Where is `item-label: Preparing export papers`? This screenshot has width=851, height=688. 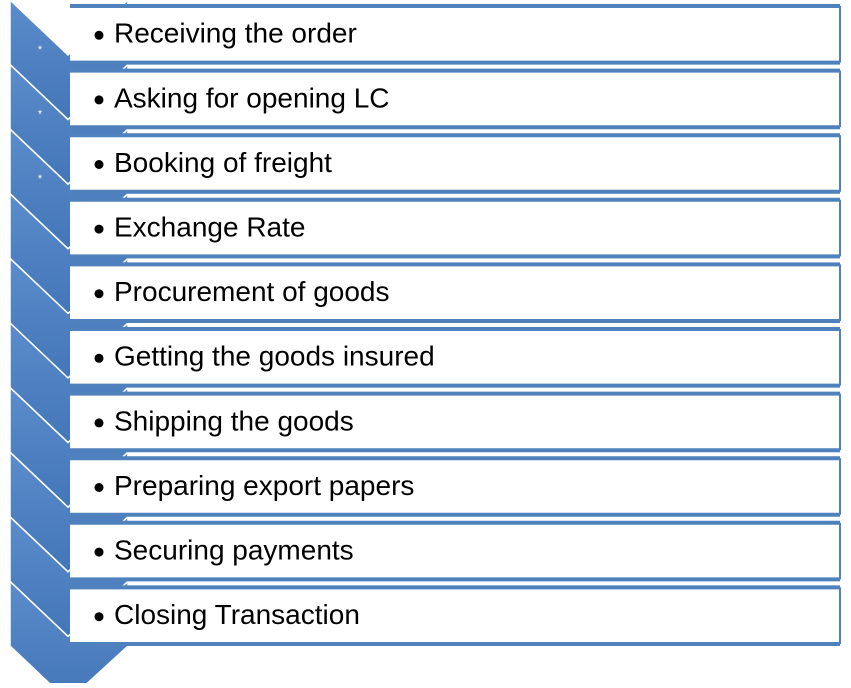
item-label: Preparing export papers is located at coordinates (264, 485).